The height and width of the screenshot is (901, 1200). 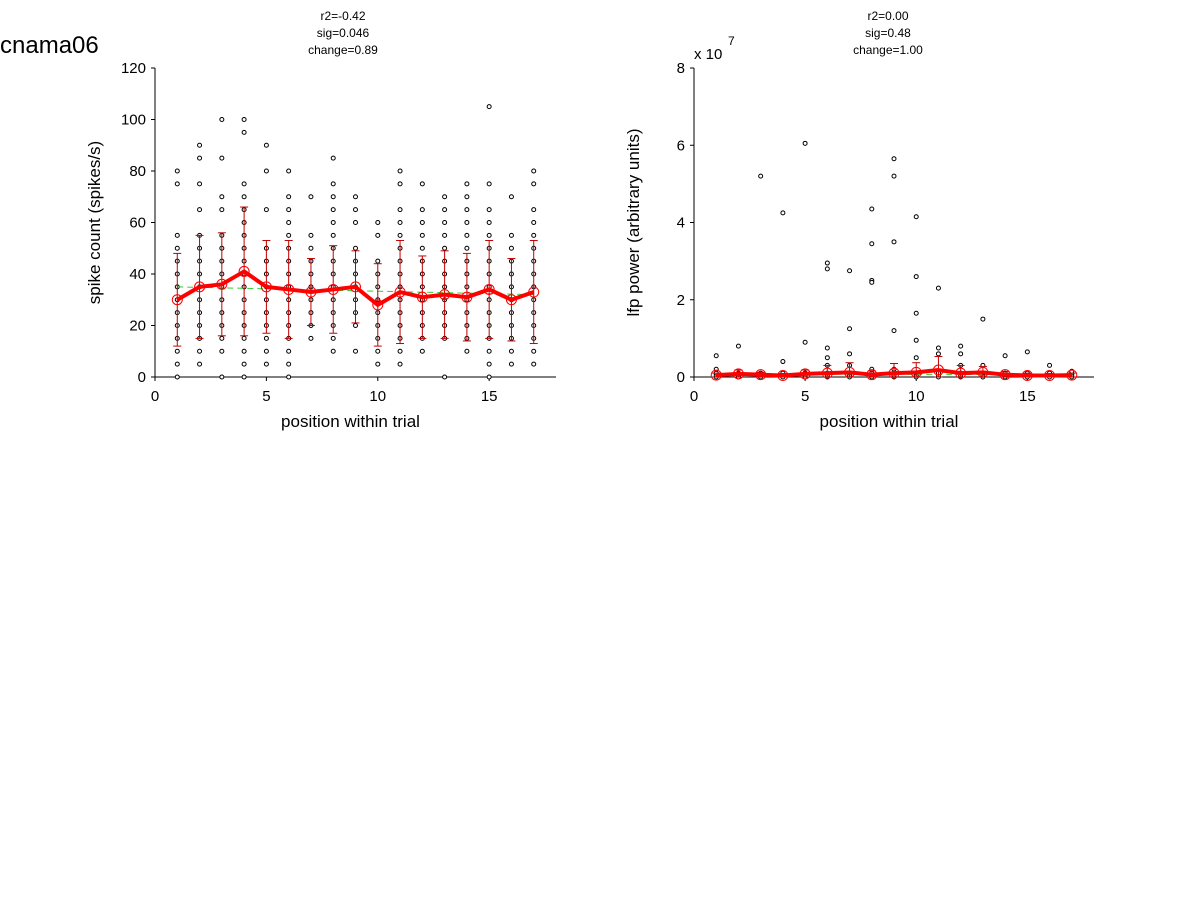 What do you see at coordinates (266, 396) in the screenshot?
I see `x-tick-label: 5` at bounding box center [266, 396].